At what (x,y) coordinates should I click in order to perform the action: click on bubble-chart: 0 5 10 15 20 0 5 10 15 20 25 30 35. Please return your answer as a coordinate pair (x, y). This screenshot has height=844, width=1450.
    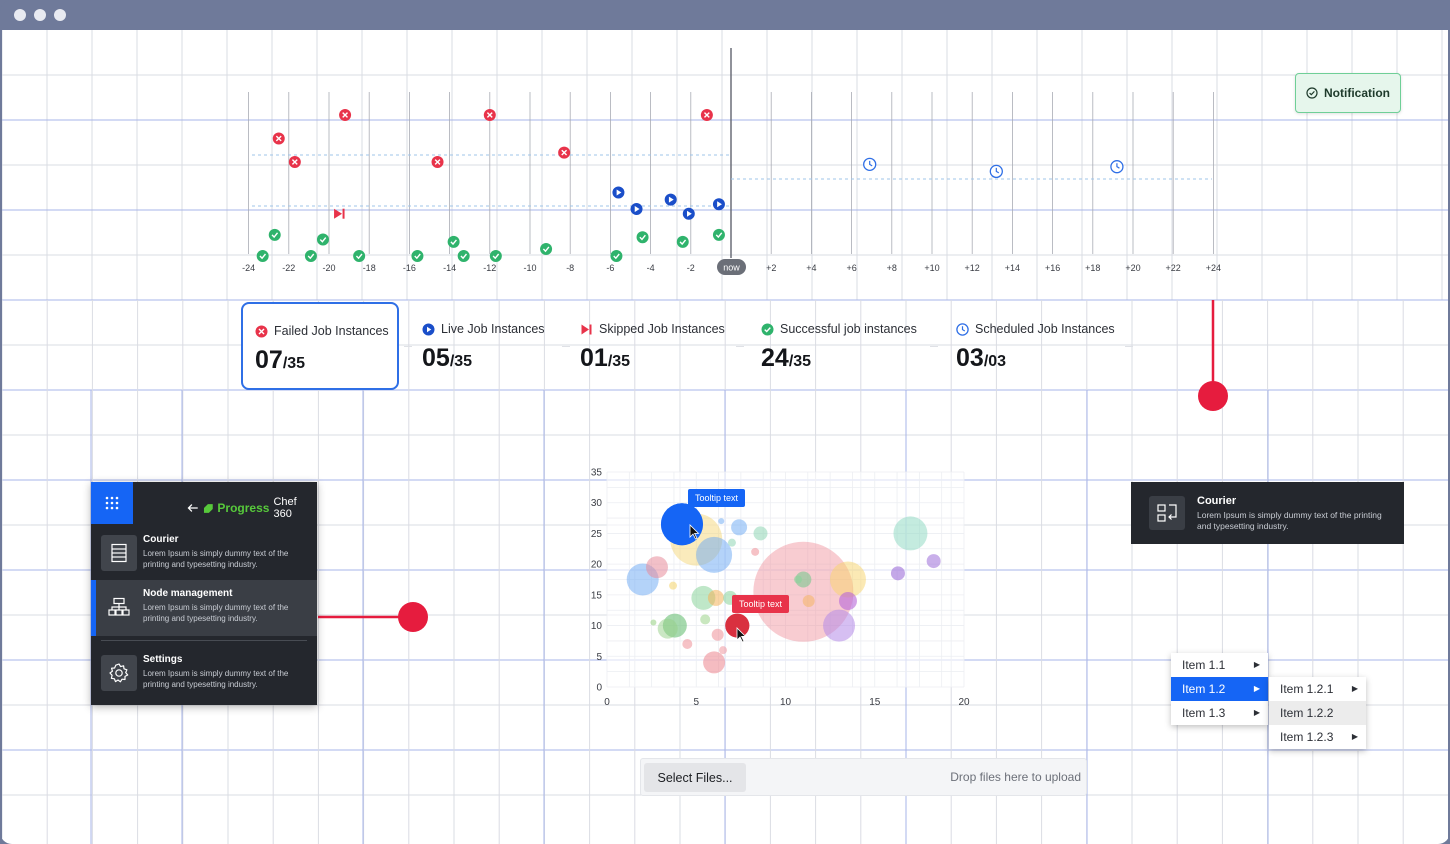
    Looking at the image, I should click on (780, 588).